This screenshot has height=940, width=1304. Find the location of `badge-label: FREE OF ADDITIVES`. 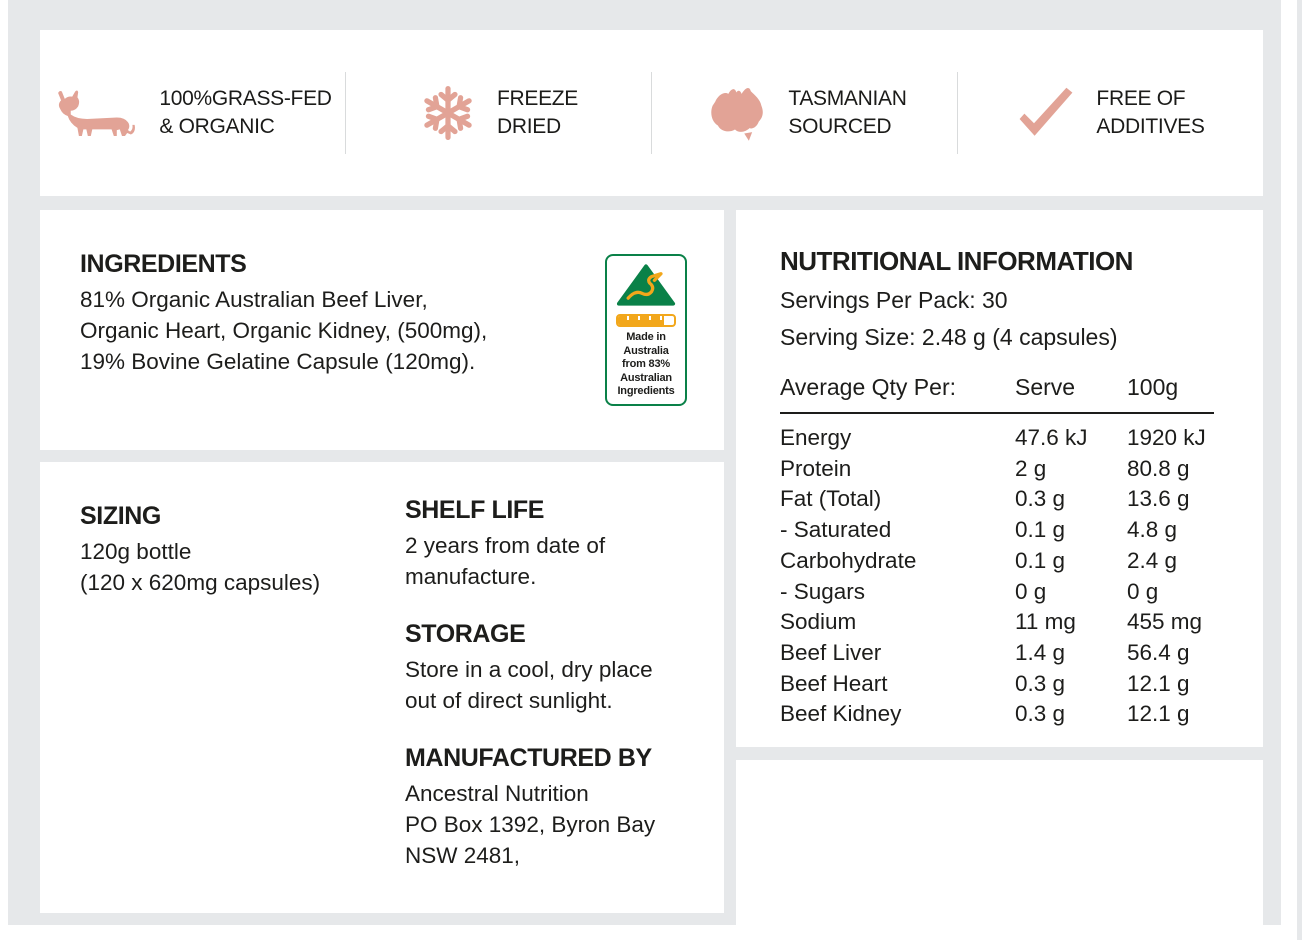

badge-label: FREE OF ADDITIVES is located at coordinates (1150, 113).